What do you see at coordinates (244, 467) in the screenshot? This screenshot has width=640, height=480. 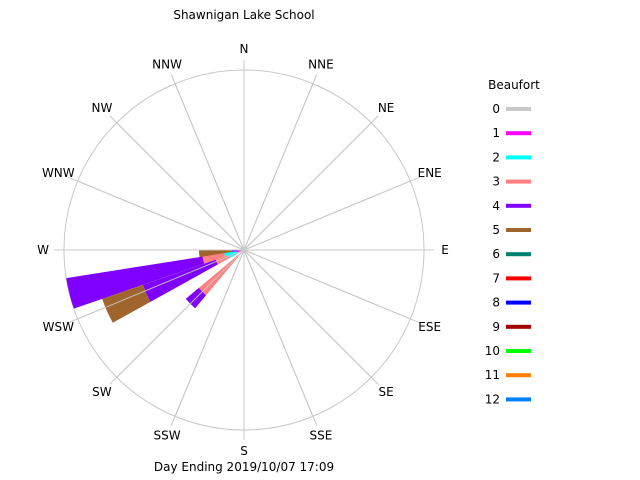 I see `chart-footer: Day Ending 2019/10/07 17:09` at bounding box center [244, 467].